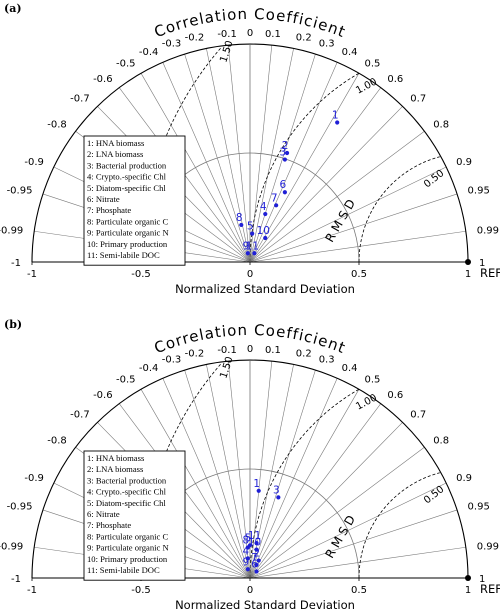  Describe the element at coordinates (13, 8) in the screenshot. I see `panel-label: (a)` at that location.